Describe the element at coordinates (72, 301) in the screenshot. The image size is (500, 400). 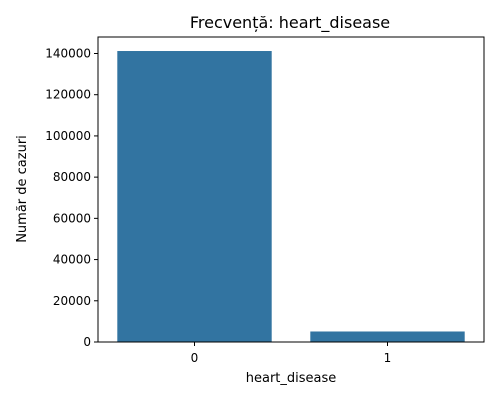
I see `y-tick-label: 20000` at that location.